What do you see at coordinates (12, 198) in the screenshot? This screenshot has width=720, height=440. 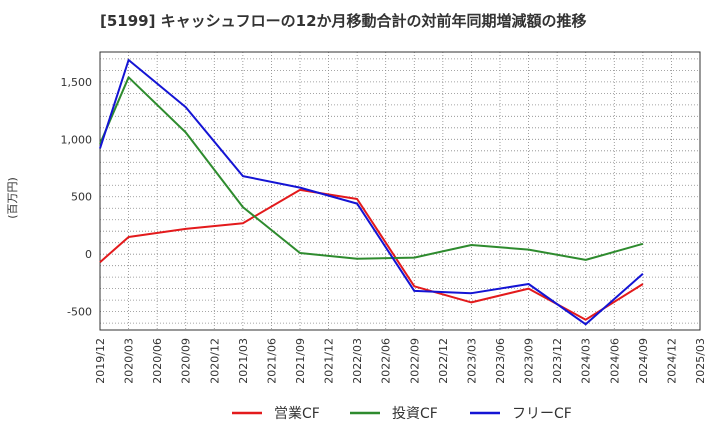 I see `y-axis-label: (百万円)` at bounding box center [12, 198].